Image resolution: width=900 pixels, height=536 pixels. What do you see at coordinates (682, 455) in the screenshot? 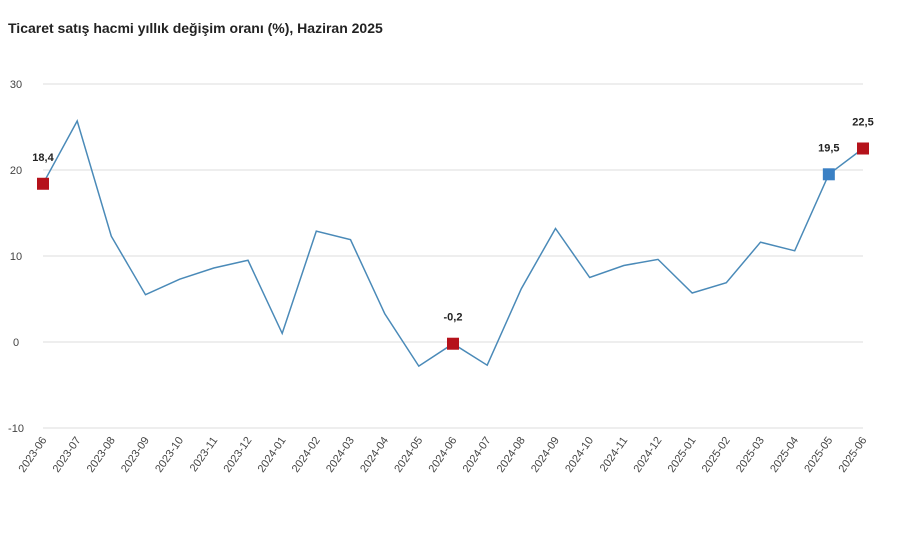
I see `x-tick-label: 2025-01` at bounding box center [682, 455].